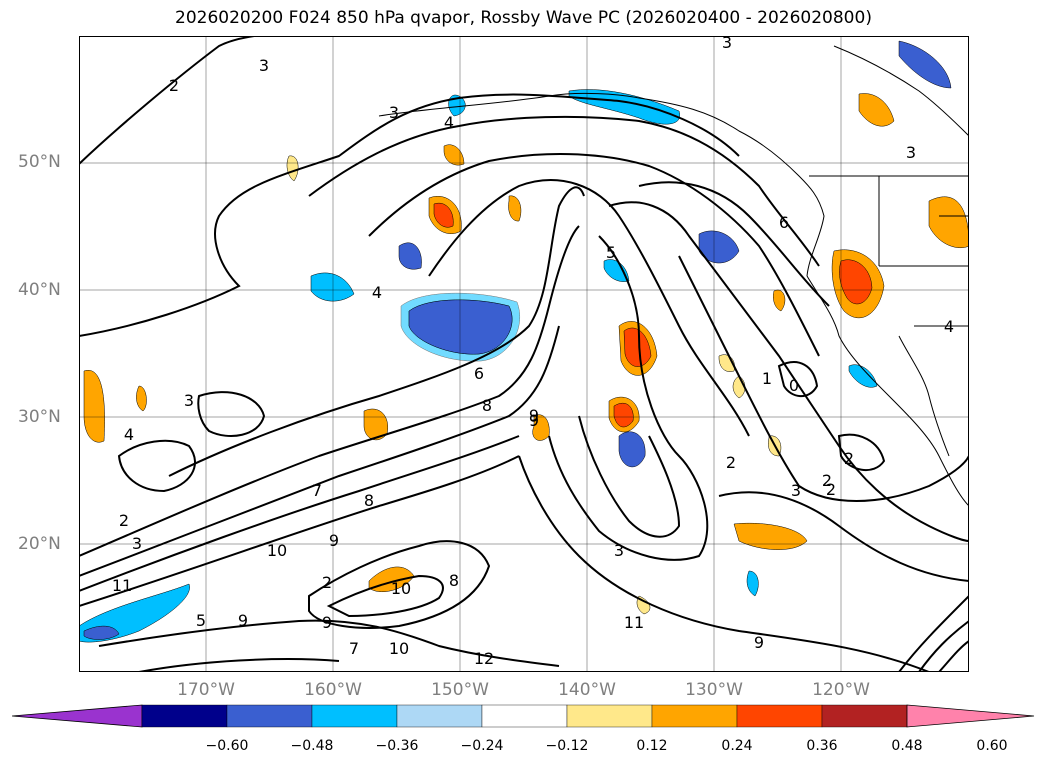 This screenshot has height=765, width=1047. I want to click on colorbar-tick-label: −0.12, so click(567, 746).